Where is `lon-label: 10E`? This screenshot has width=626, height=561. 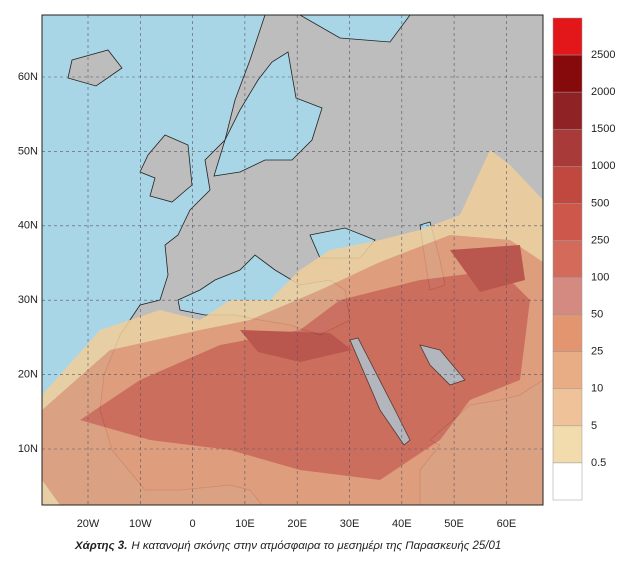
lon-label: 10E is located at coordinates (245, 524).